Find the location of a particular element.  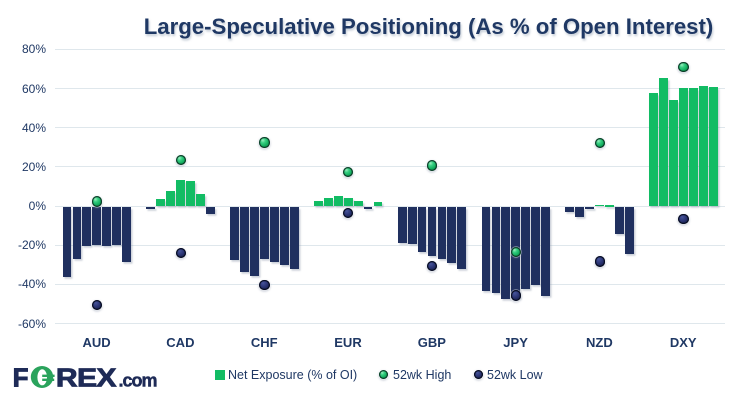

svg-text: REX is located at coordinates (86, 377).